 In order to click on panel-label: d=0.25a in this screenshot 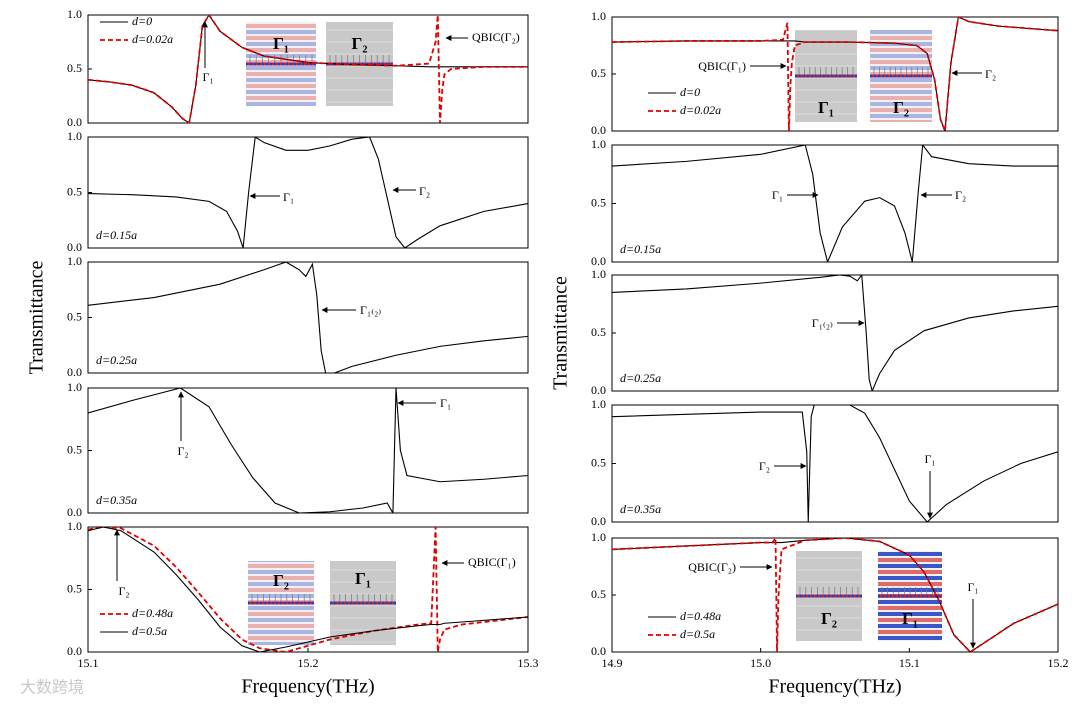, I will do `click(640, 378)`.